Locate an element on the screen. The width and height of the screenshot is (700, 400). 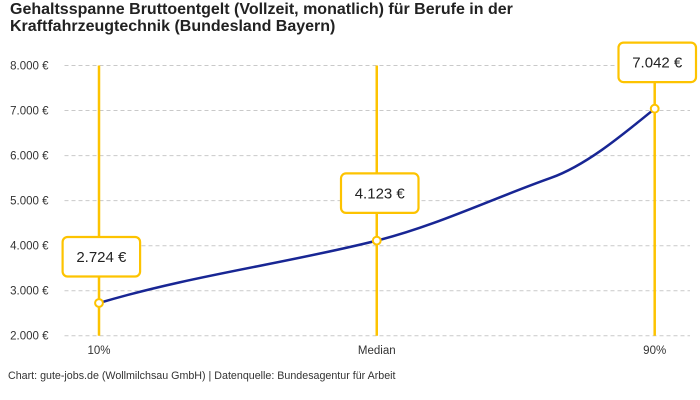
svg-text: 6.000 € is located at coordinates (29, 156).